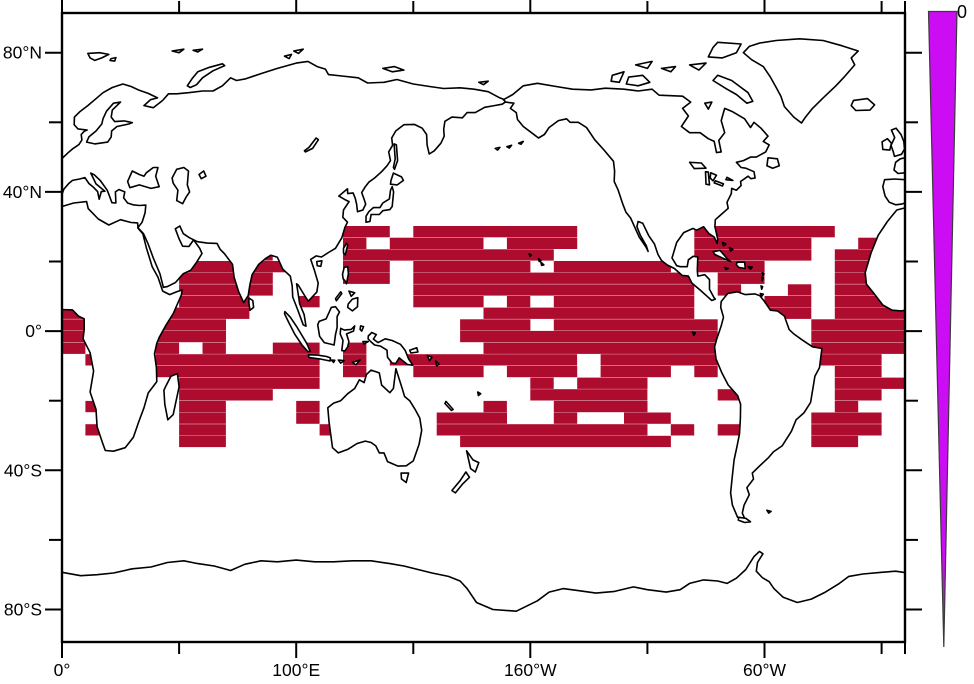  I want to click on colorbar-wedge, so click(942, 329).